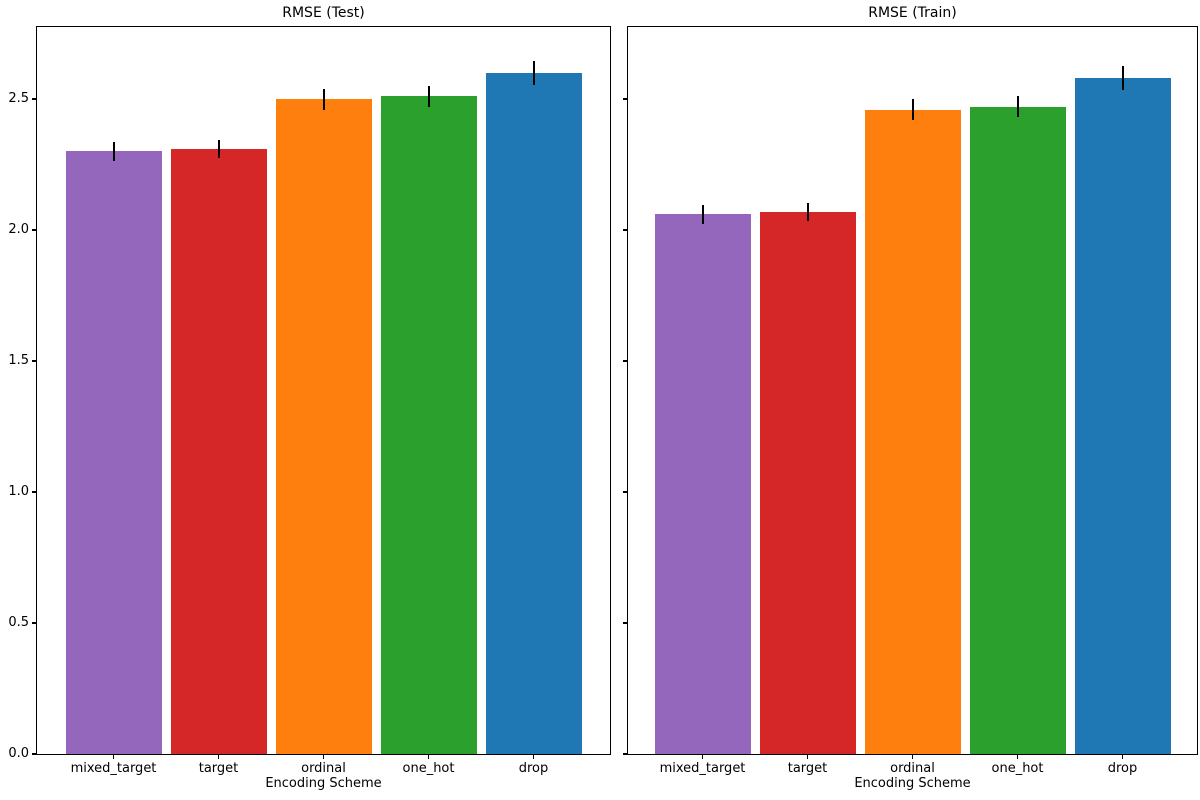 The width and height of the screenshot is (1200, 800). I want to click on subplot-test-title: RMSE (Test), so click(323, 13).